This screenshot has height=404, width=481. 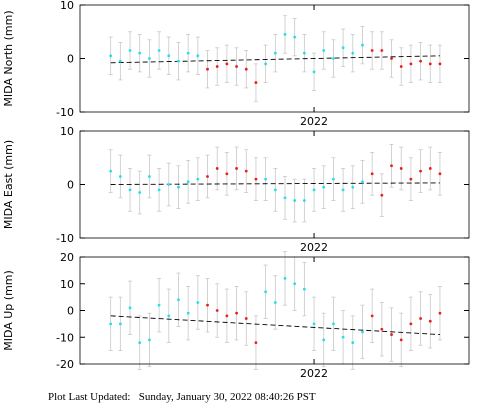 I want to click on y-axis-label: MIDA Up (mm), so click(x=8, y=310).